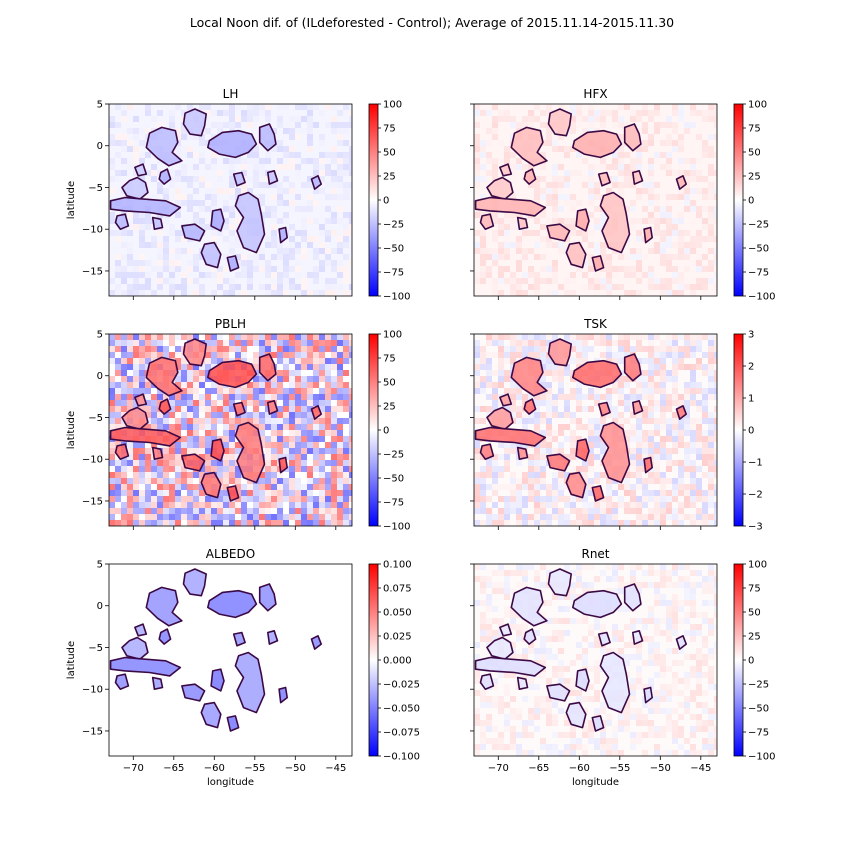 Image resolution: width=864 pixels, height=864 pixels. What do you see at coordinates (100, 376) in the screenshot?
I see `y-tick-label: 0` at bounding box center [100, 376].